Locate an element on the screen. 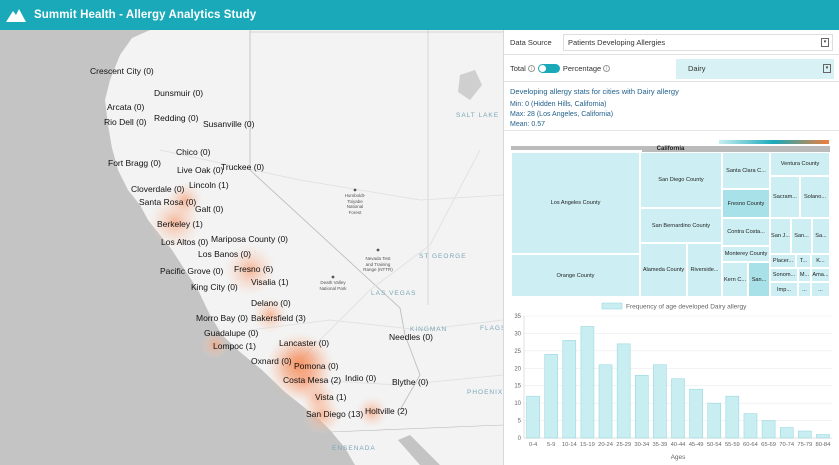 Image resolution: width=839 pixels, height=465 pixels. city-label: Los Altos (0) is located at coordinates (185, 242).